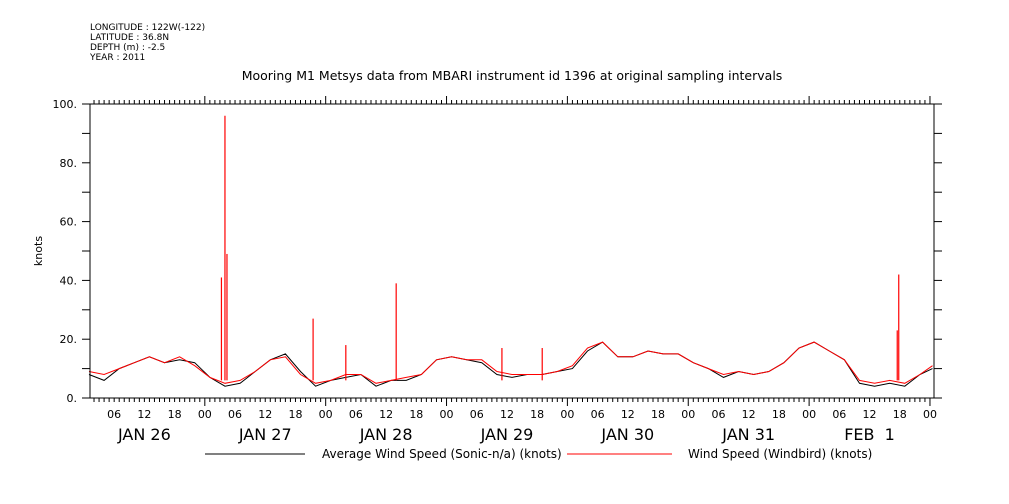 This screenshot has height=504, width=1009. I want to click on x-day-label: JAN 29, so click(507, 434).